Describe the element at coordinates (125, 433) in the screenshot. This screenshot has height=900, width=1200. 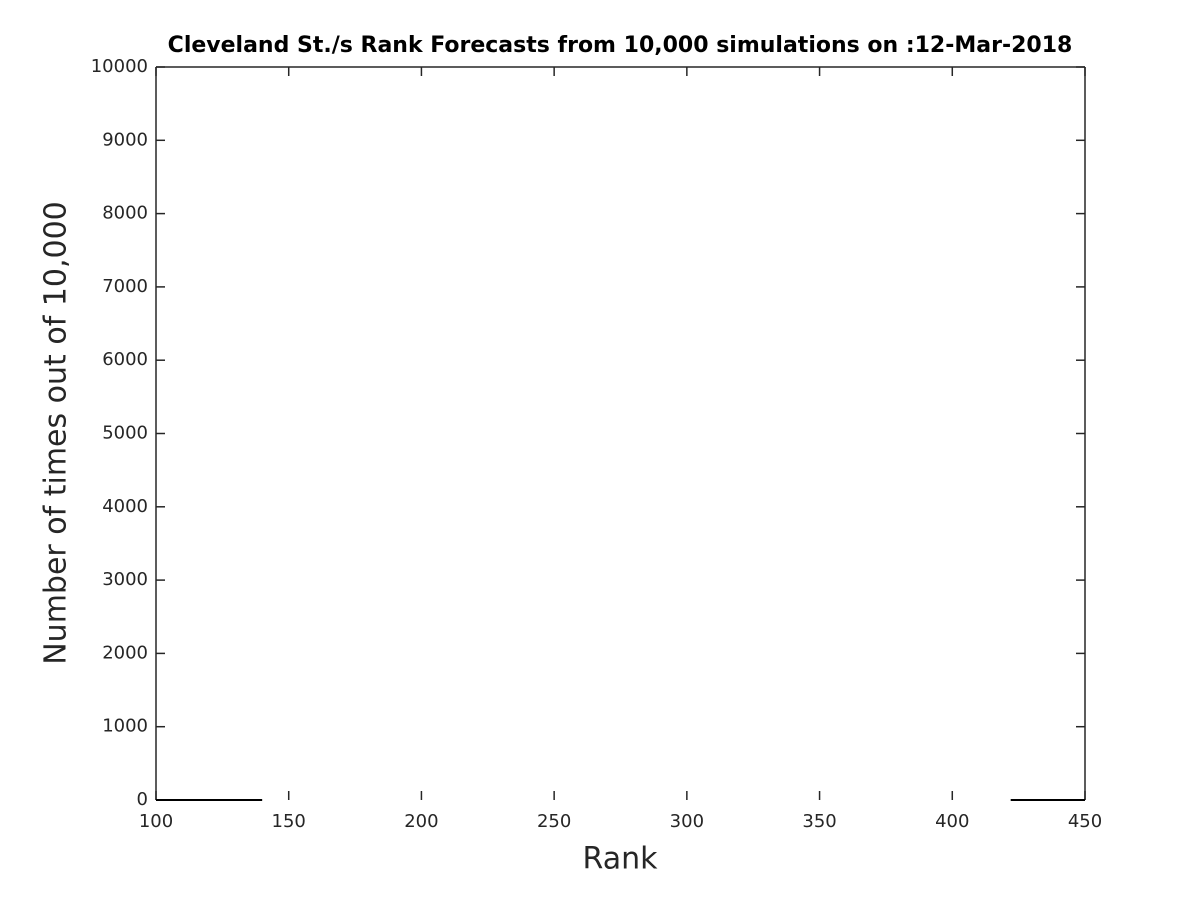
I see `y-tick-label: 5000` at that location.